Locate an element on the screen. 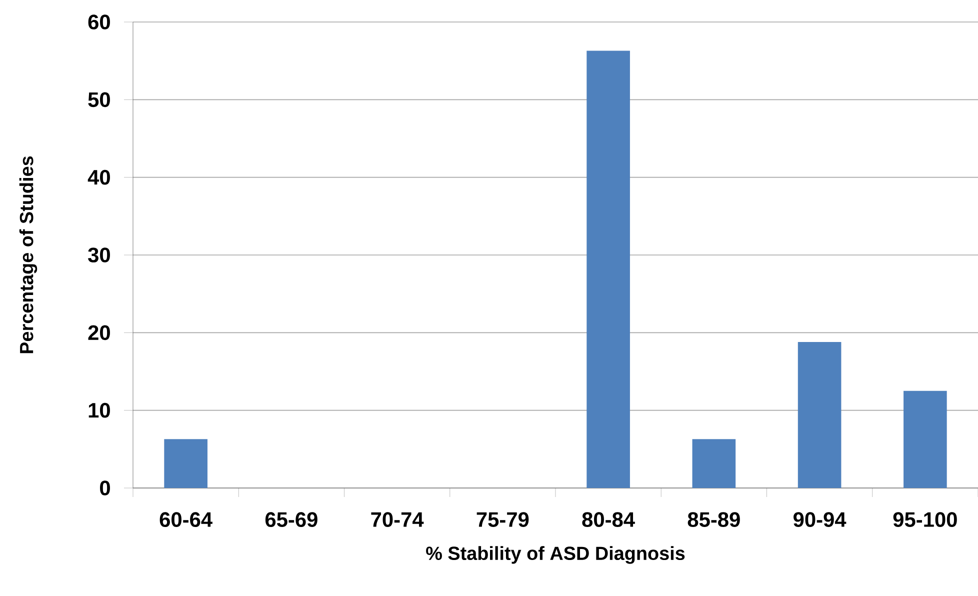 The image size is (978, 596). x-tick-label: 90-94 is located at coordinates (820, 519).